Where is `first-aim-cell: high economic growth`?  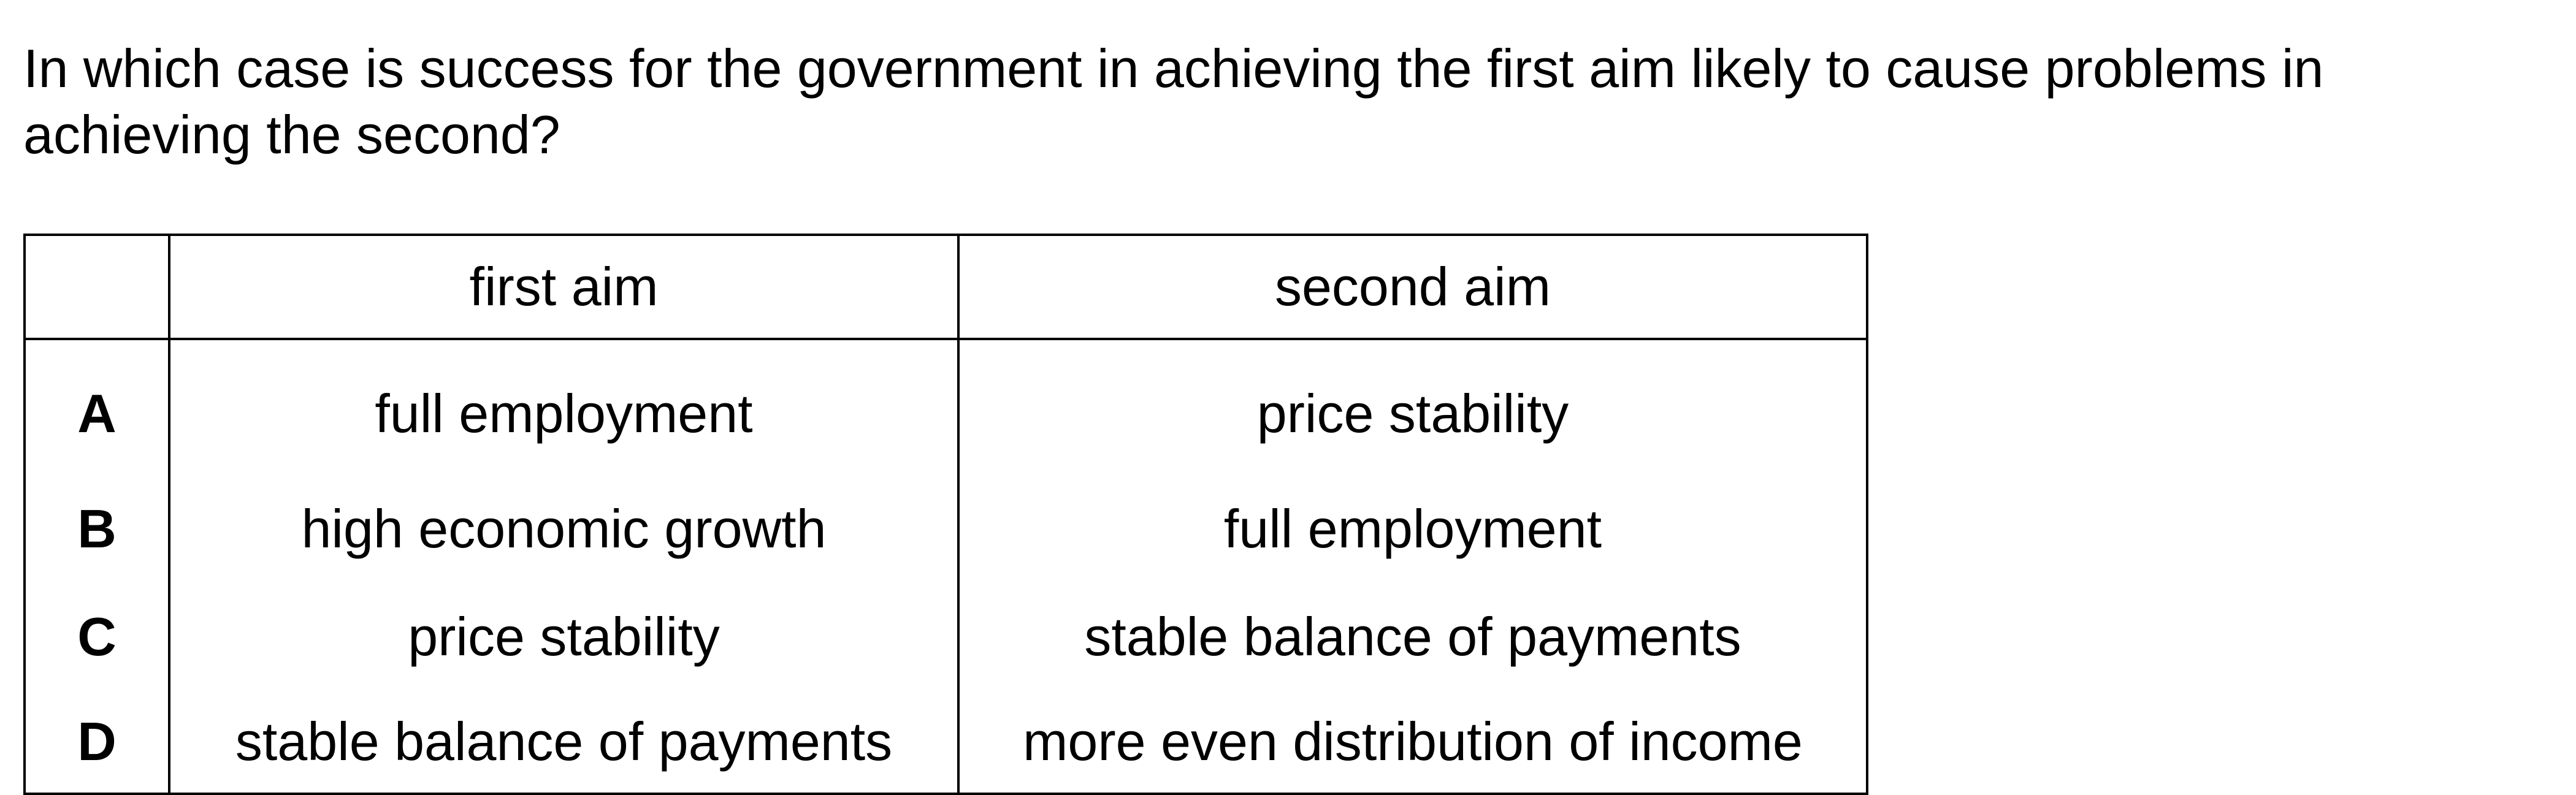
first-aim-cell: high economic growth is located at coordinates (564, 529).